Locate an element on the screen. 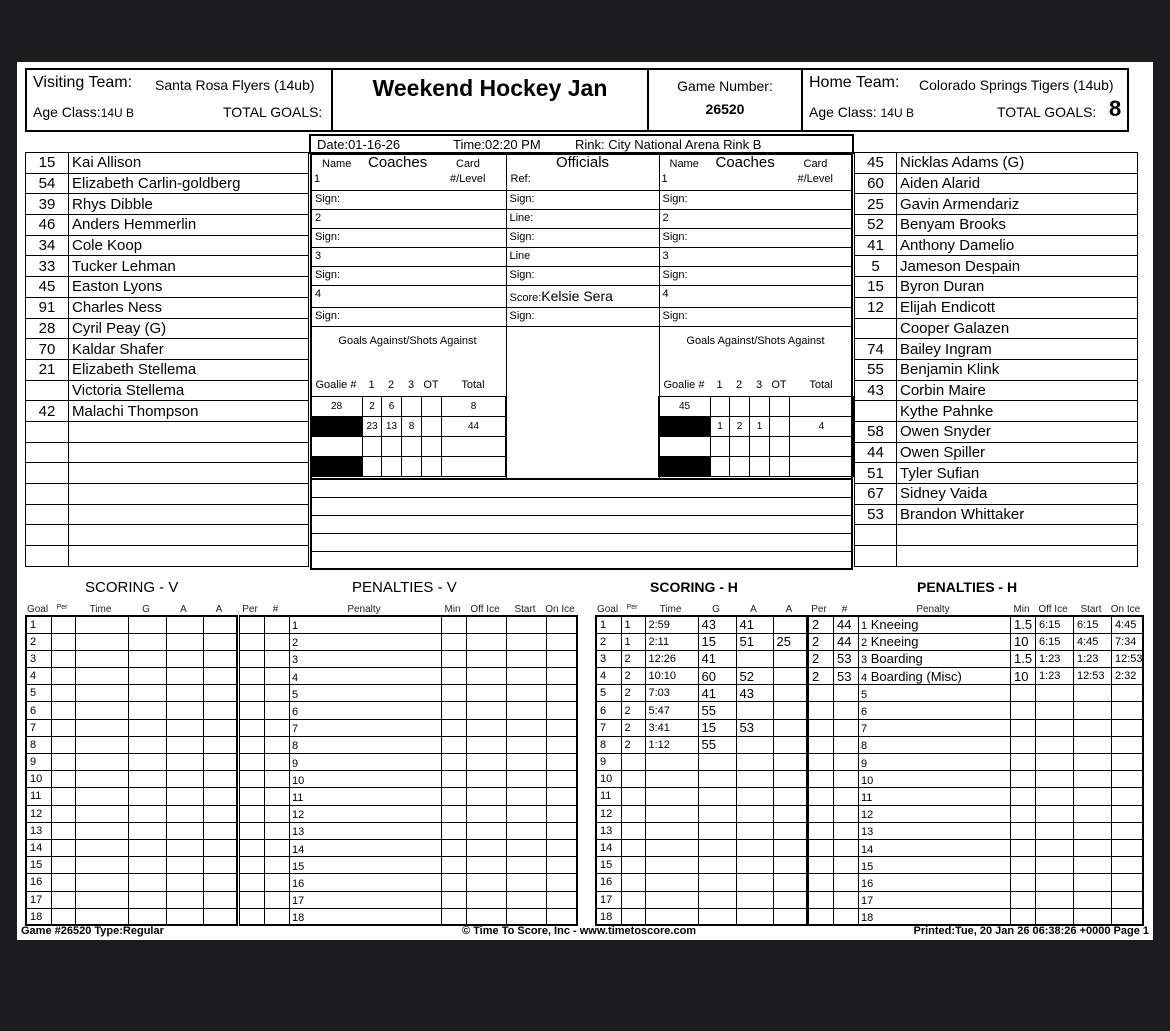  time: 2:59 is located at coordinates (671, 624).